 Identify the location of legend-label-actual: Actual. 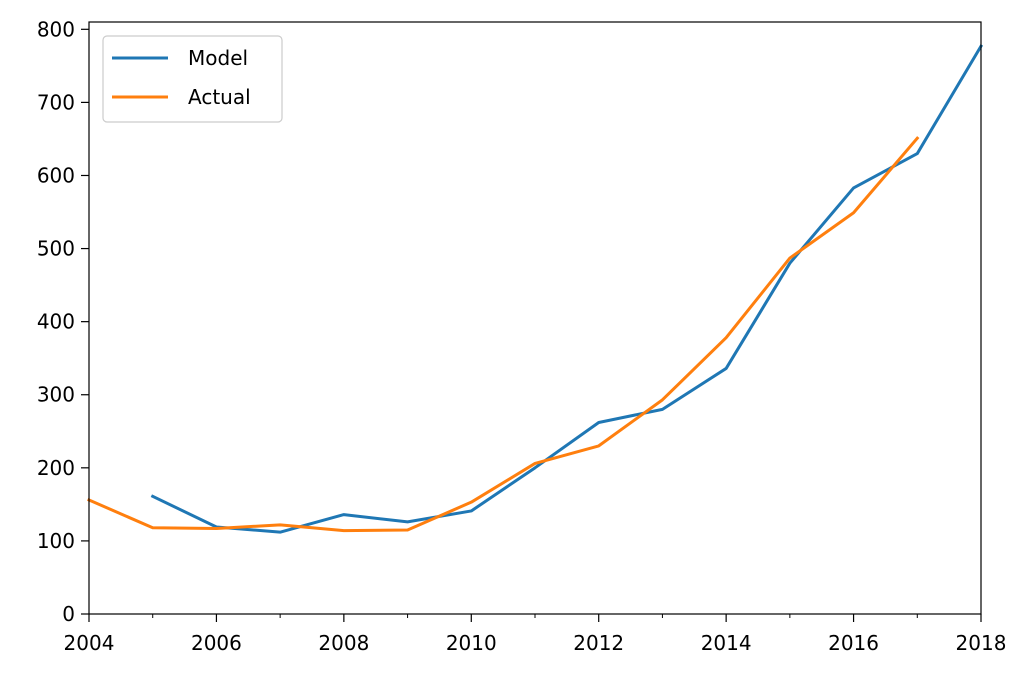
(219, 97).